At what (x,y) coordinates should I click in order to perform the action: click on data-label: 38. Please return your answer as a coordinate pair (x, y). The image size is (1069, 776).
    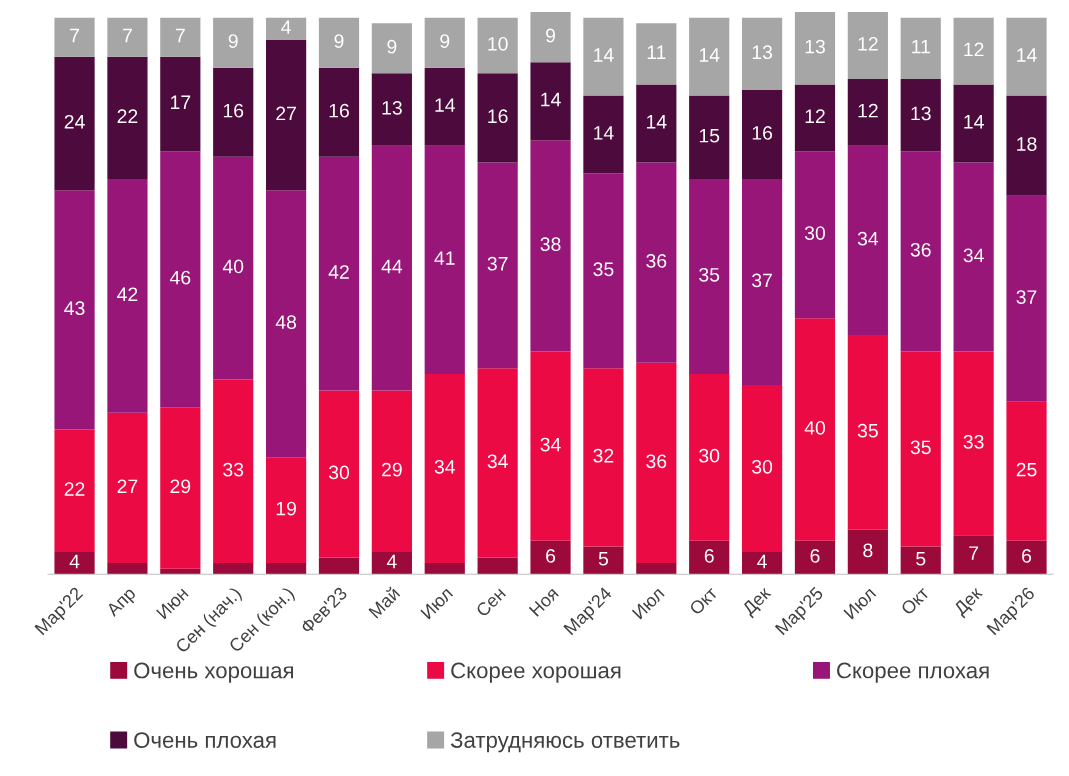
    Looking at the image, I should click on (550, 244).